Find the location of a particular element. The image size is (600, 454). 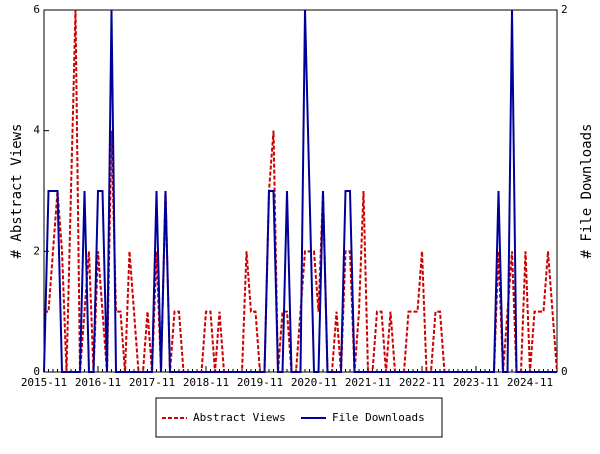

legend-label: File Downloads is located at coordinates (378, 417).